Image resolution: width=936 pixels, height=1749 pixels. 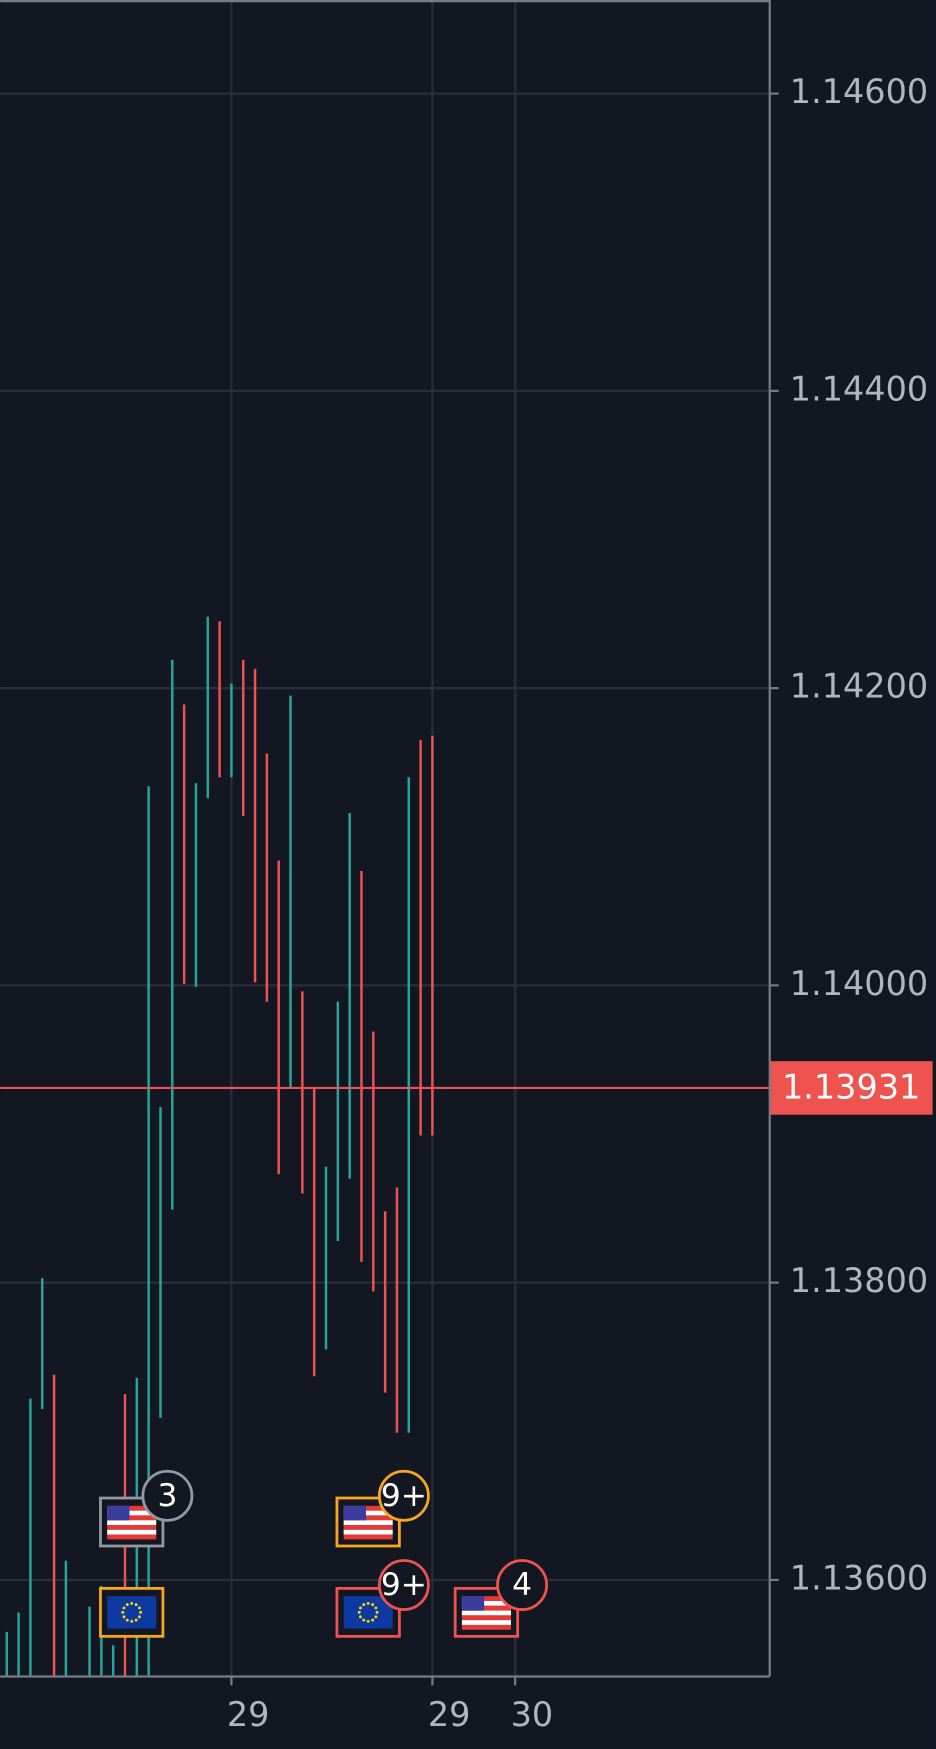 I want to click on y-tick-label: 1.14000, so click(x=859, y=983).